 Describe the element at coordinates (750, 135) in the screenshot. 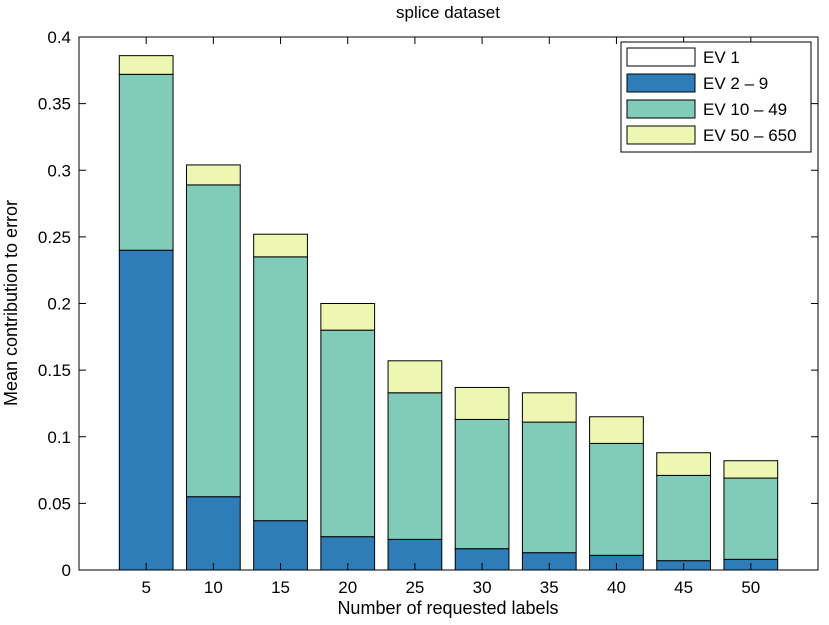

I see `legend-entry-label: EV 50 – 650` at that location.